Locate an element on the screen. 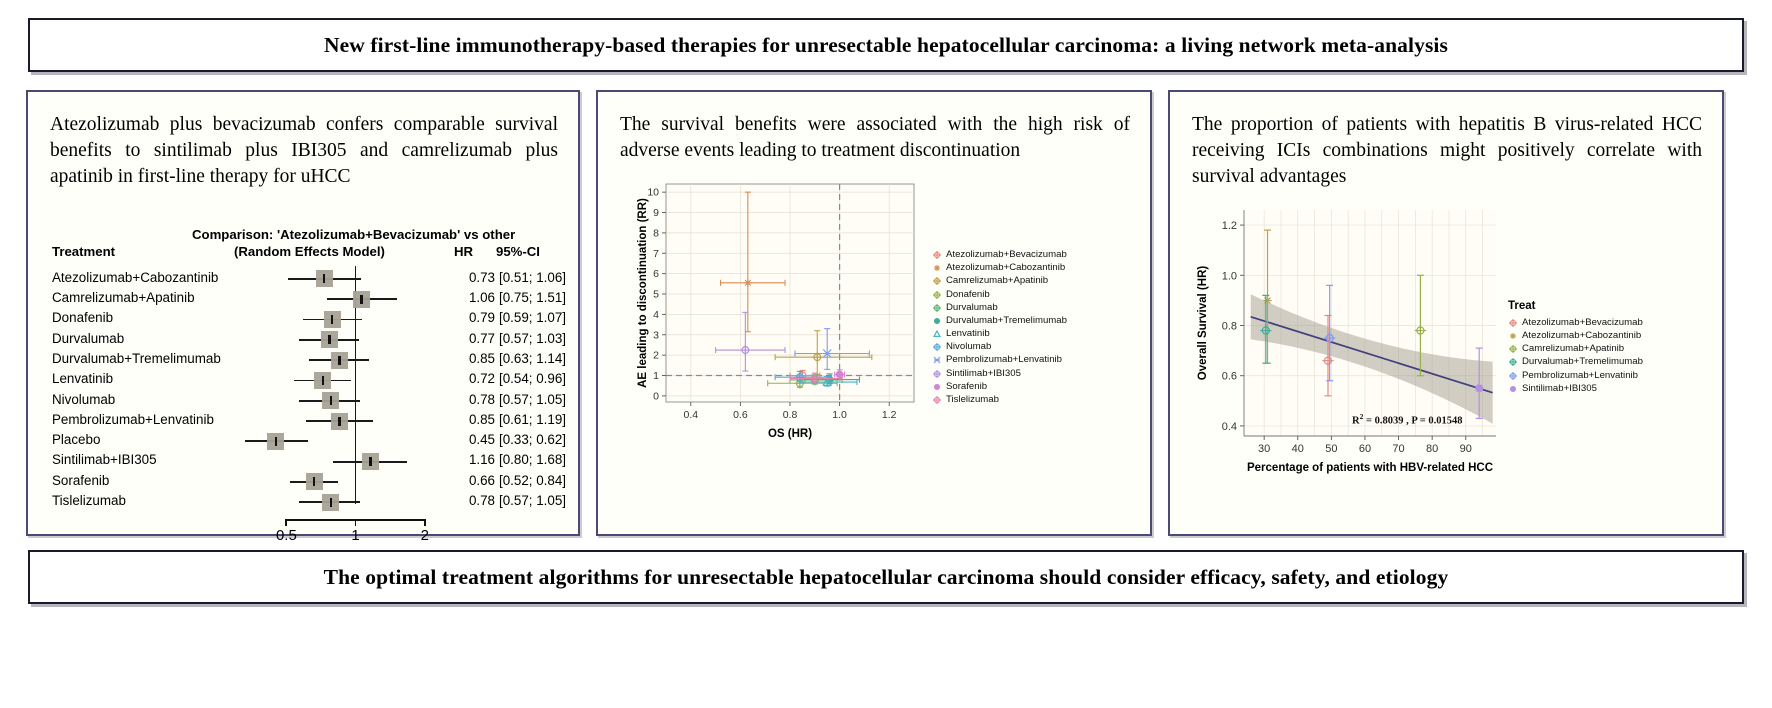 The height and width of the screenshot is (708, 1772). forest-hr-value: 0.85 is located at coordinates (481, 419).